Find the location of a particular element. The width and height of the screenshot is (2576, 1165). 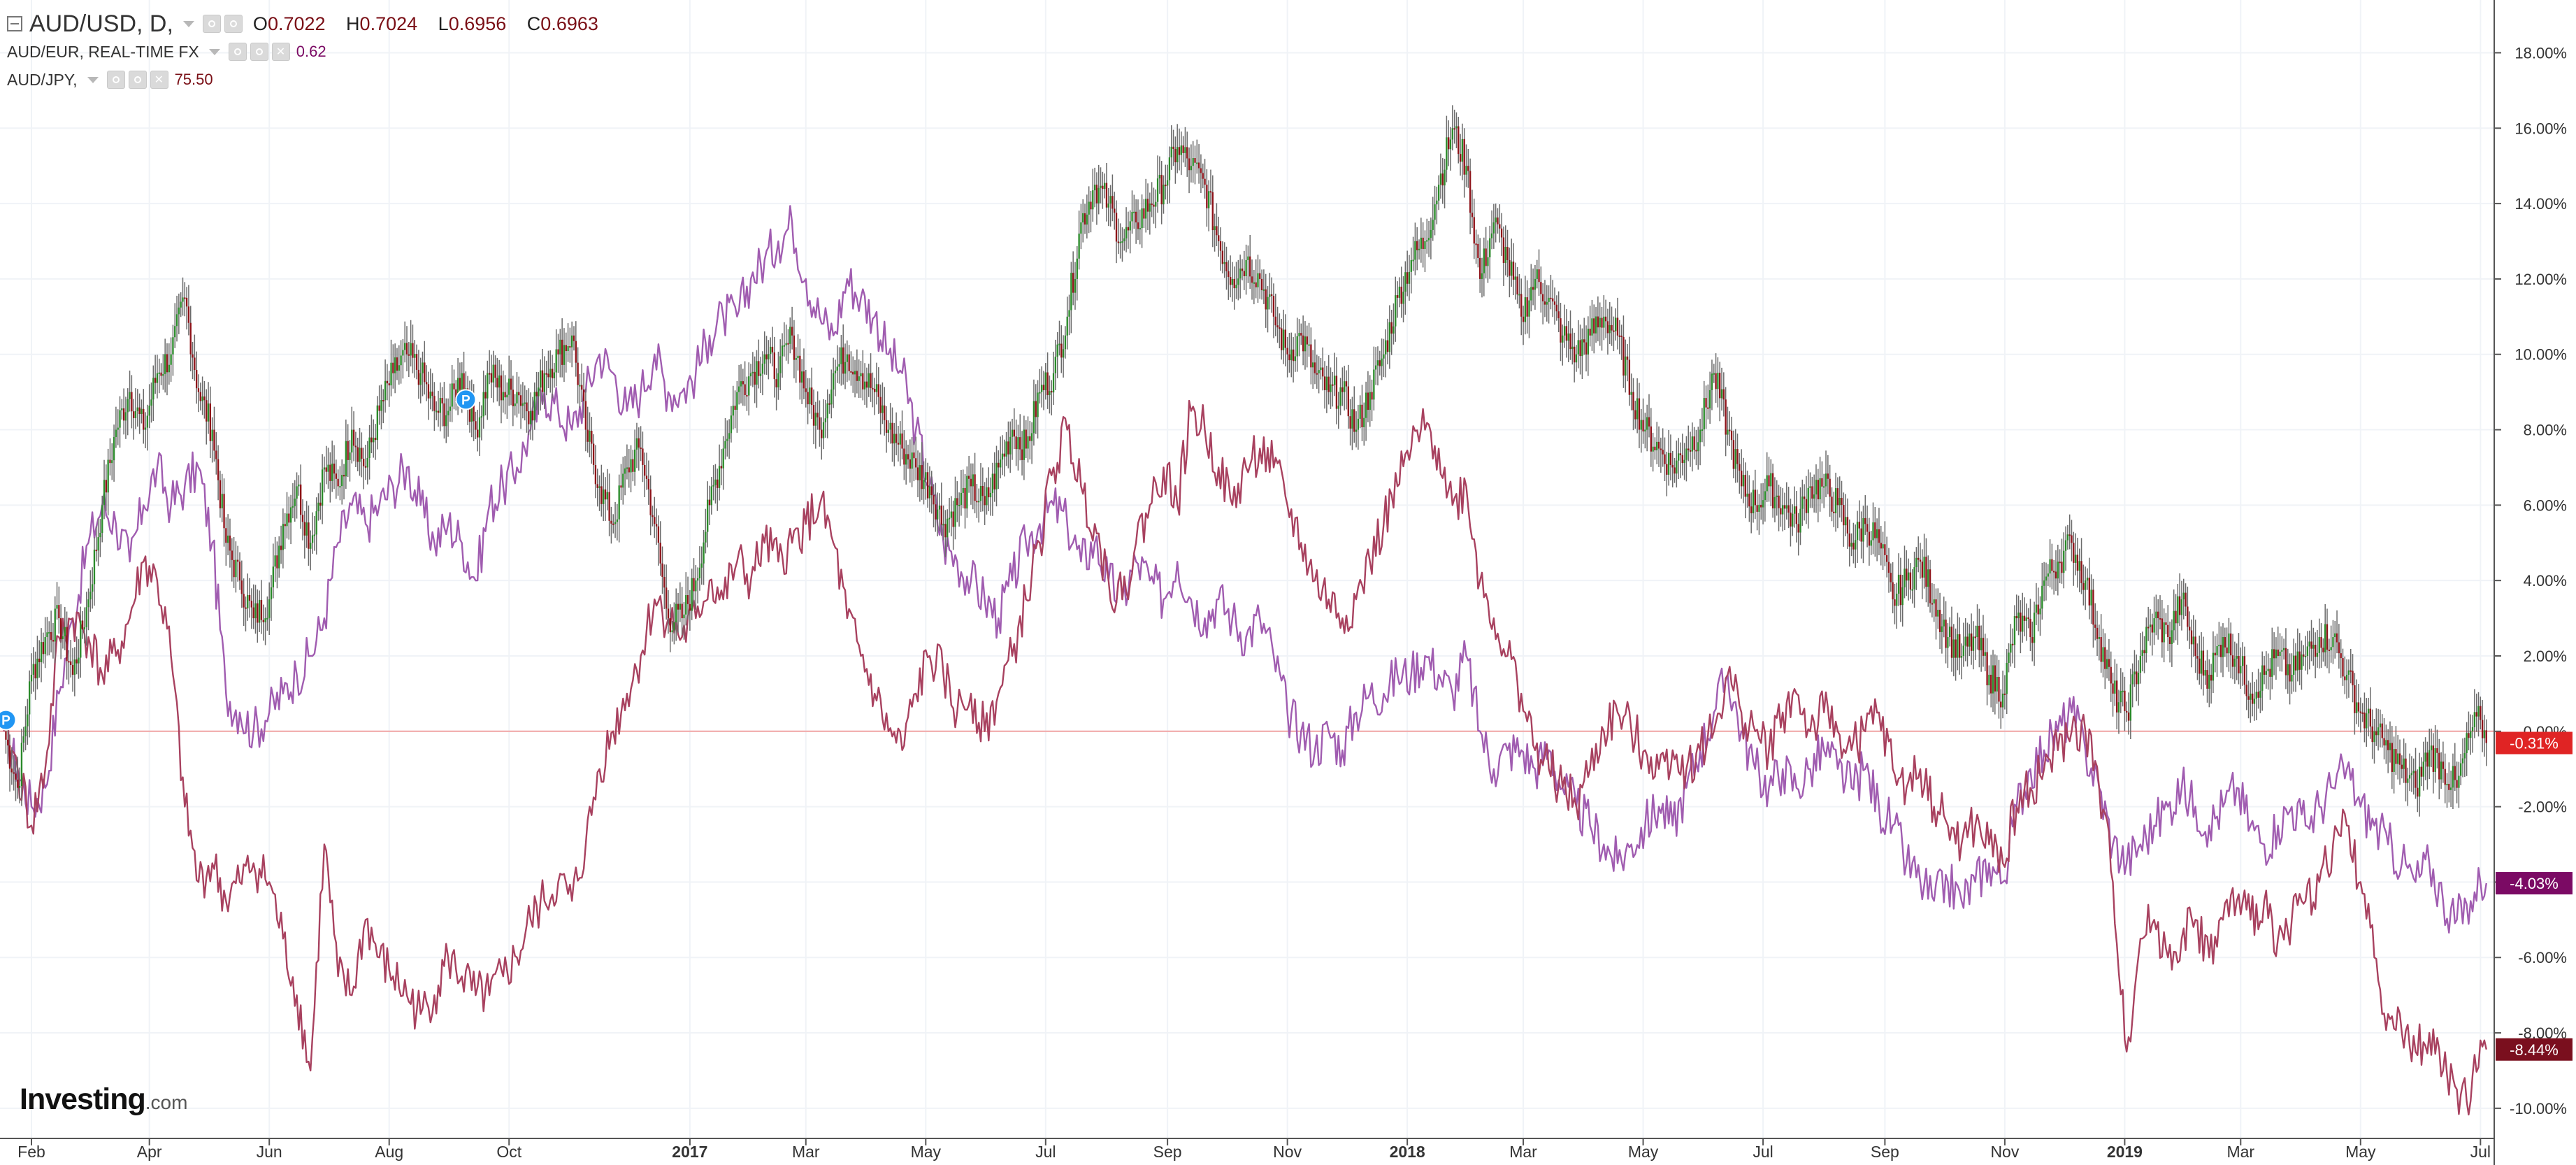

x-tick-label: Mar is located at coordinates (1523, 1152).